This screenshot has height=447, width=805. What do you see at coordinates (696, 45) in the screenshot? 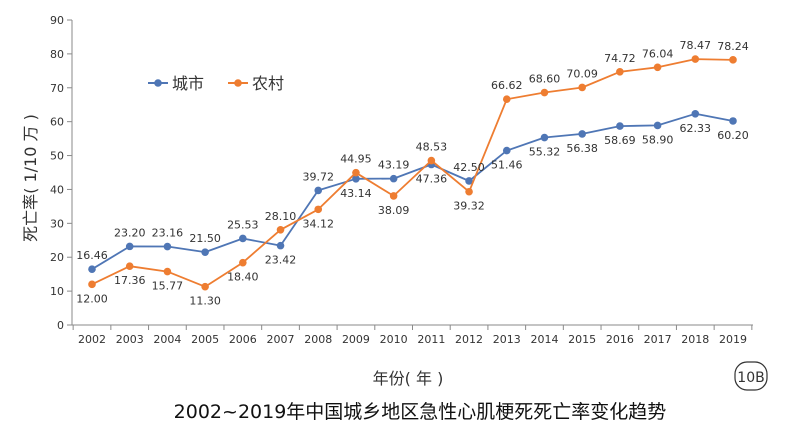
I see `data-label-rural: 78.47` at bounding box center [696, 45].